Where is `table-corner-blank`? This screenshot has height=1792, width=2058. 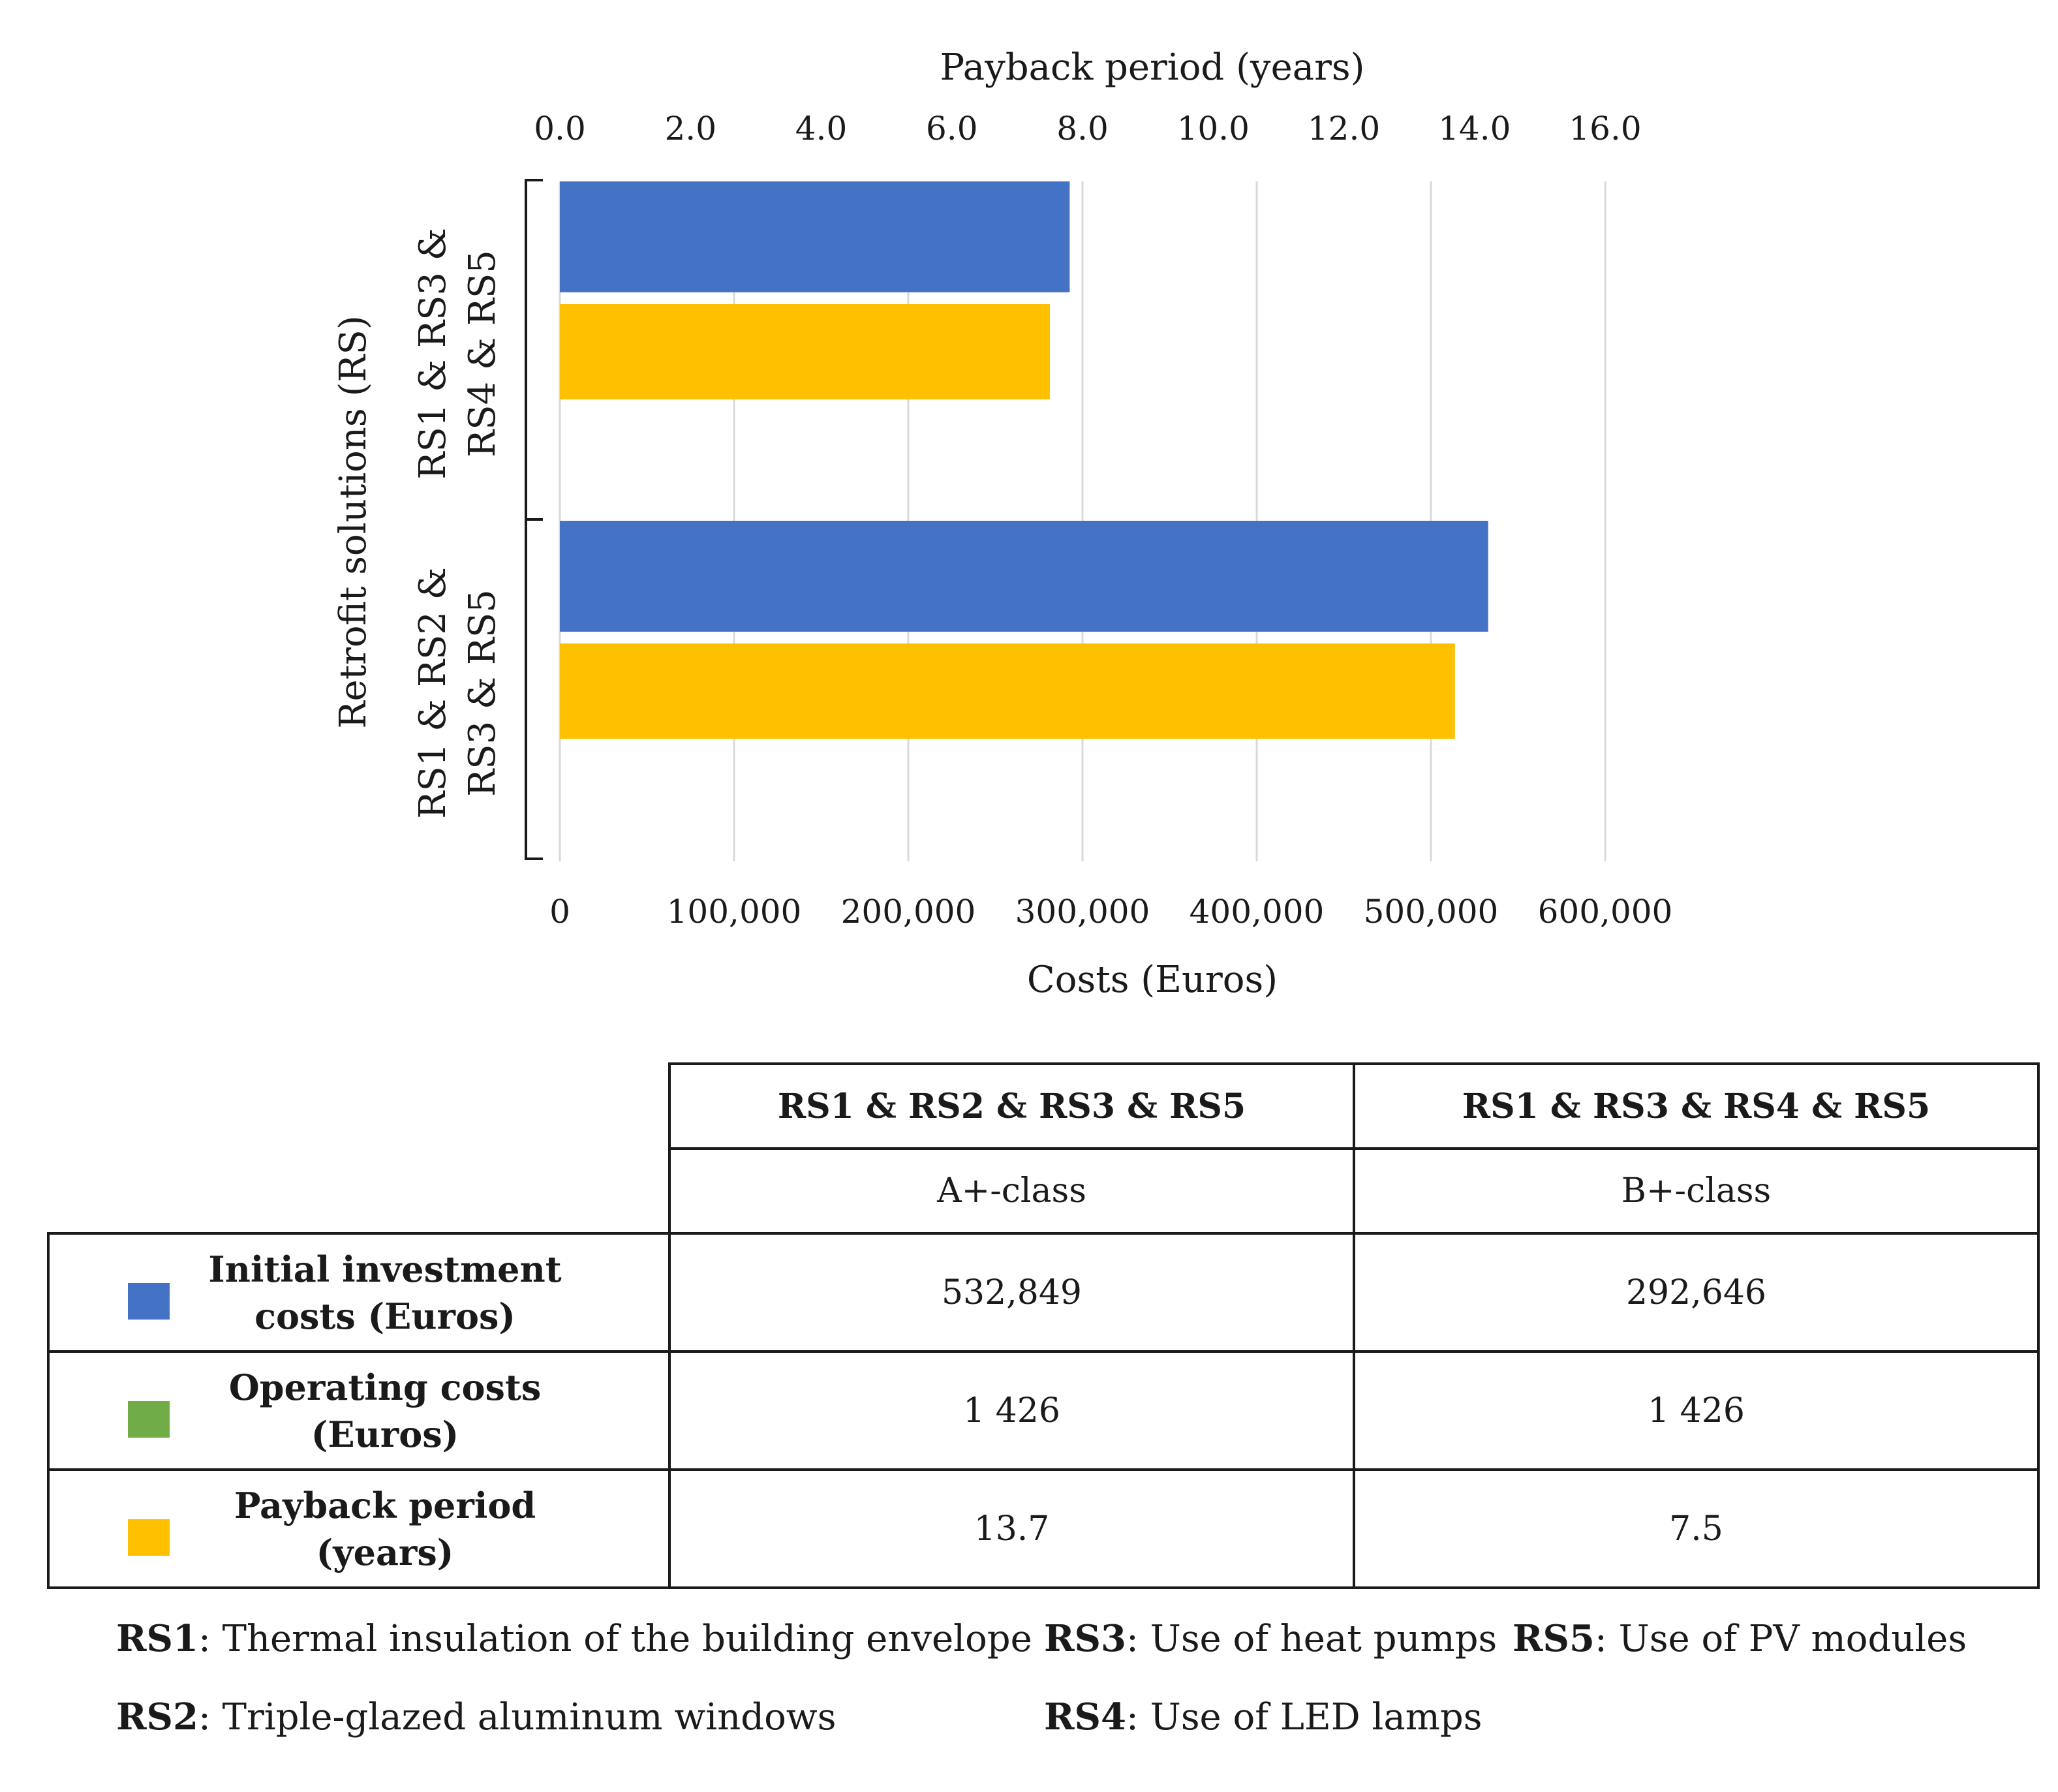 table-corner-blank is located at coordinates (358, 1148).